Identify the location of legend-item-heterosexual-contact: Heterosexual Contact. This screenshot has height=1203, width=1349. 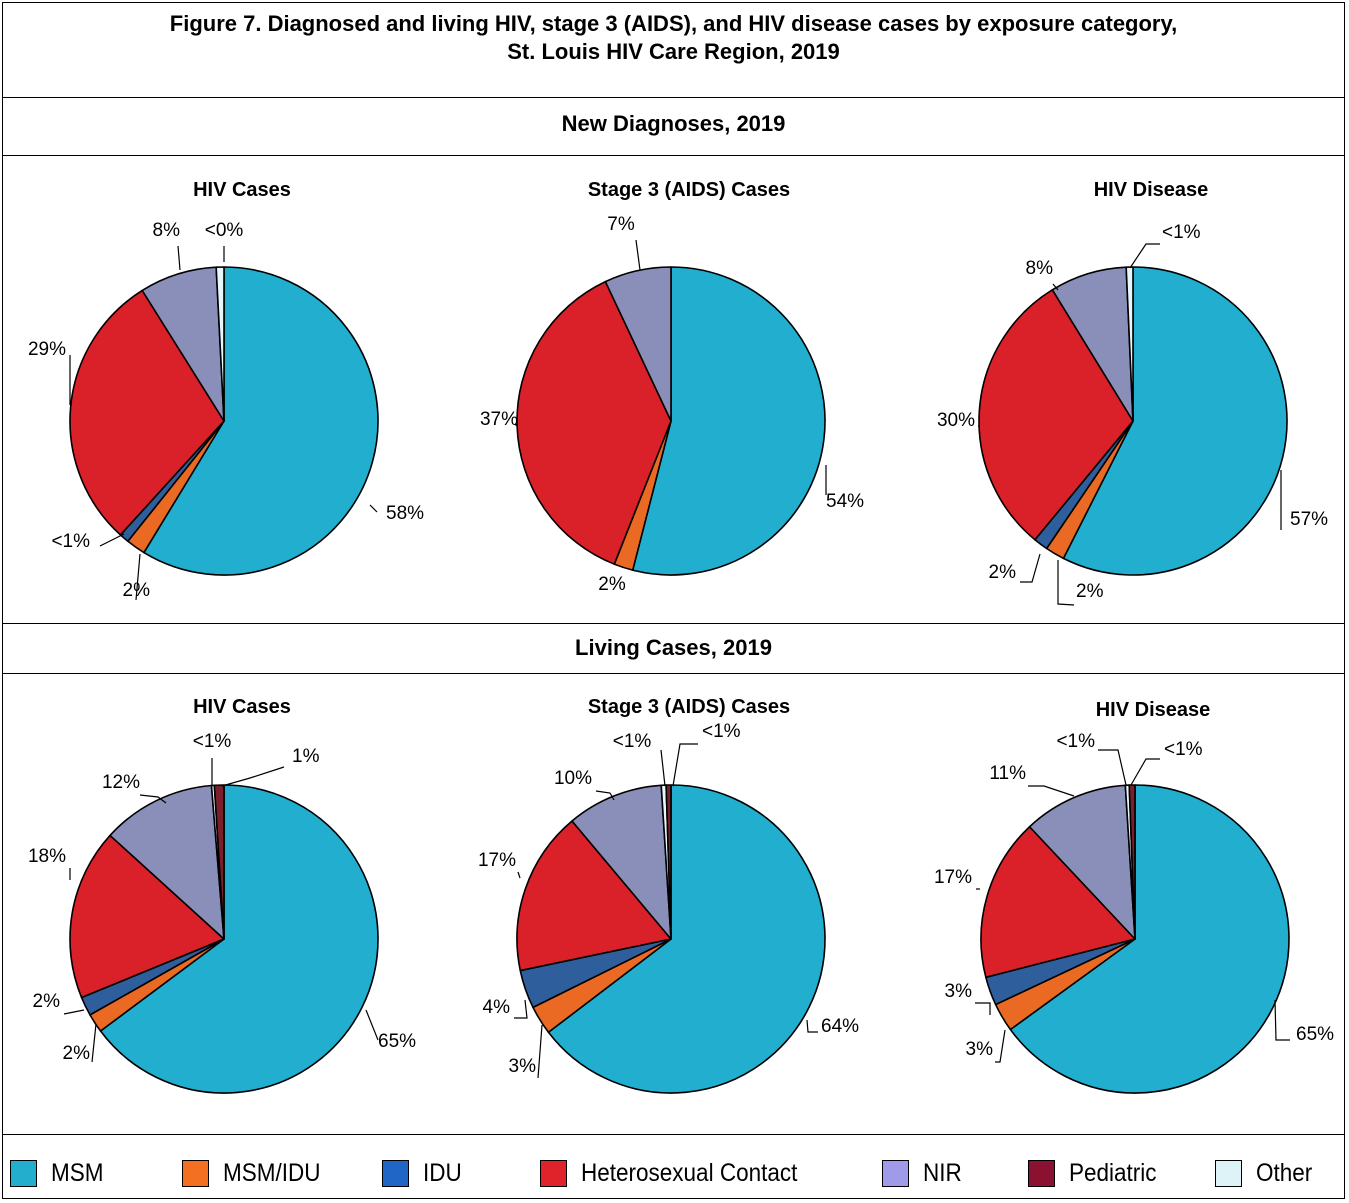
(680, 1173).